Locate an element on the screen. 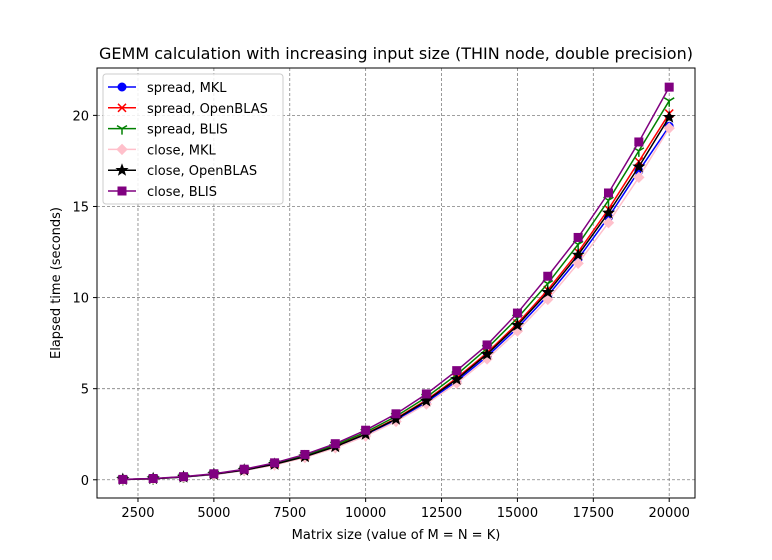  legend-entry: spread, OpenBLAS is located at coordinates (188, 109).